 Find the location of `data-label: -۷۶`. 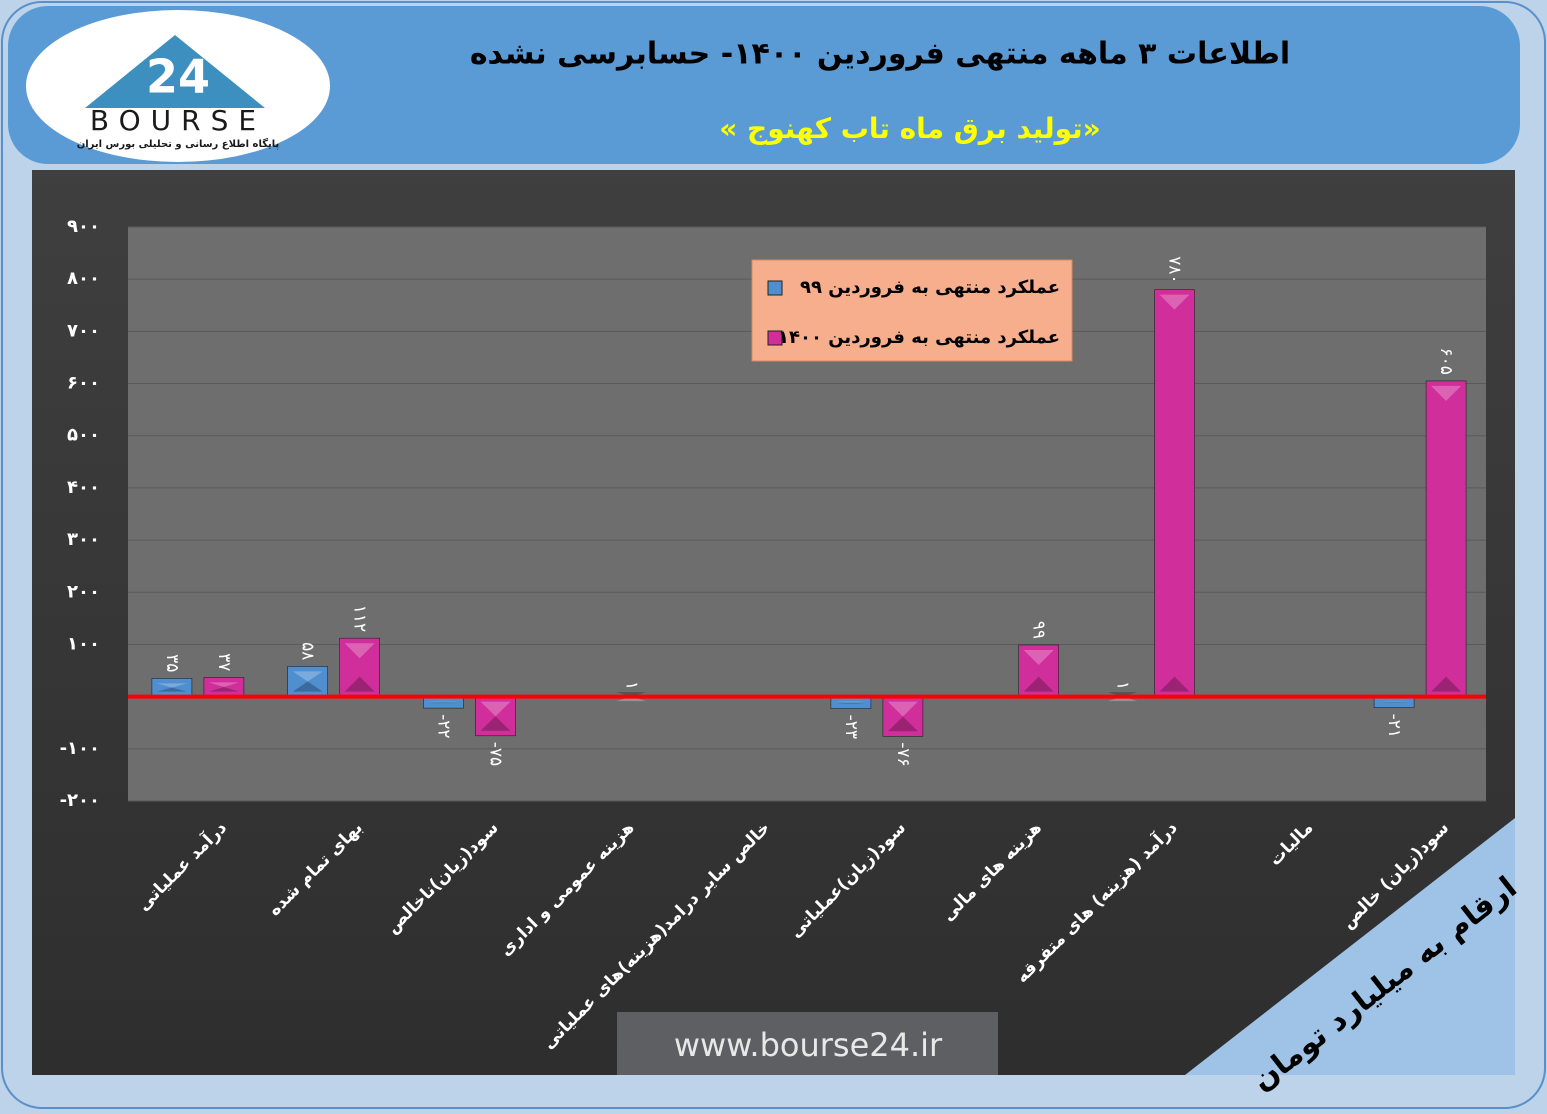

data-label: -۷۶ is located at coordinates (903, 754).